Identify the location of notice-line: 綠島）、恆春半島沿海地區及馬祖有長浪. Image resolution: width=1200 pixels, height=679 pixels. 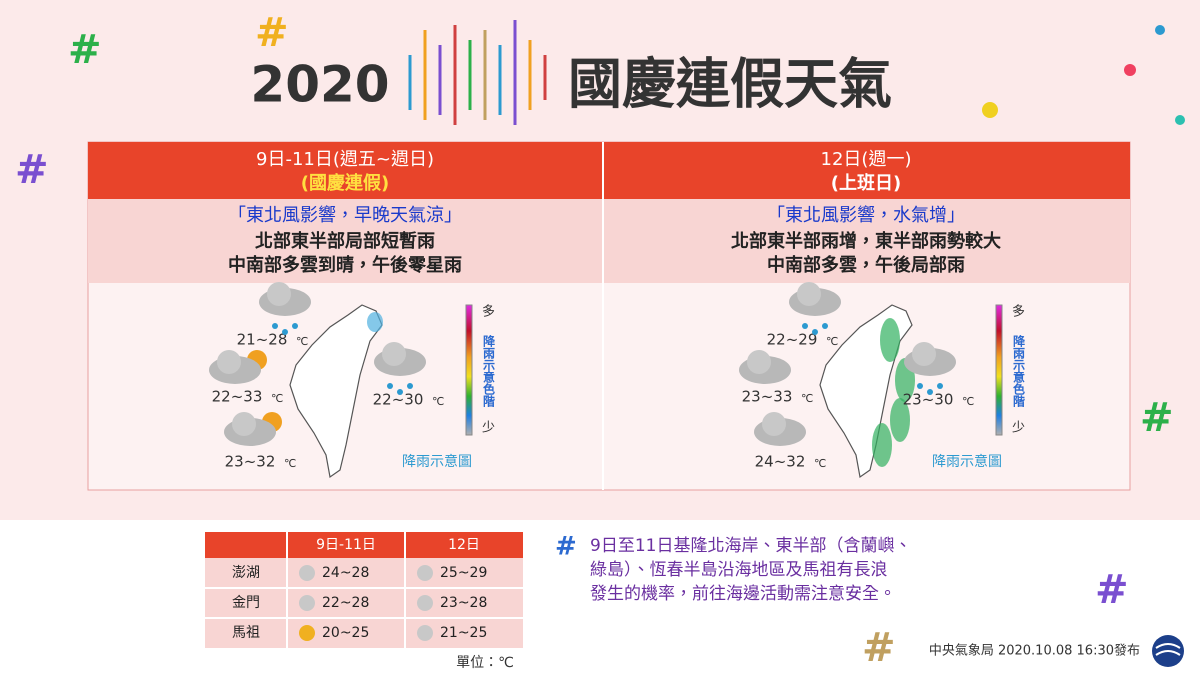
(739, 570).